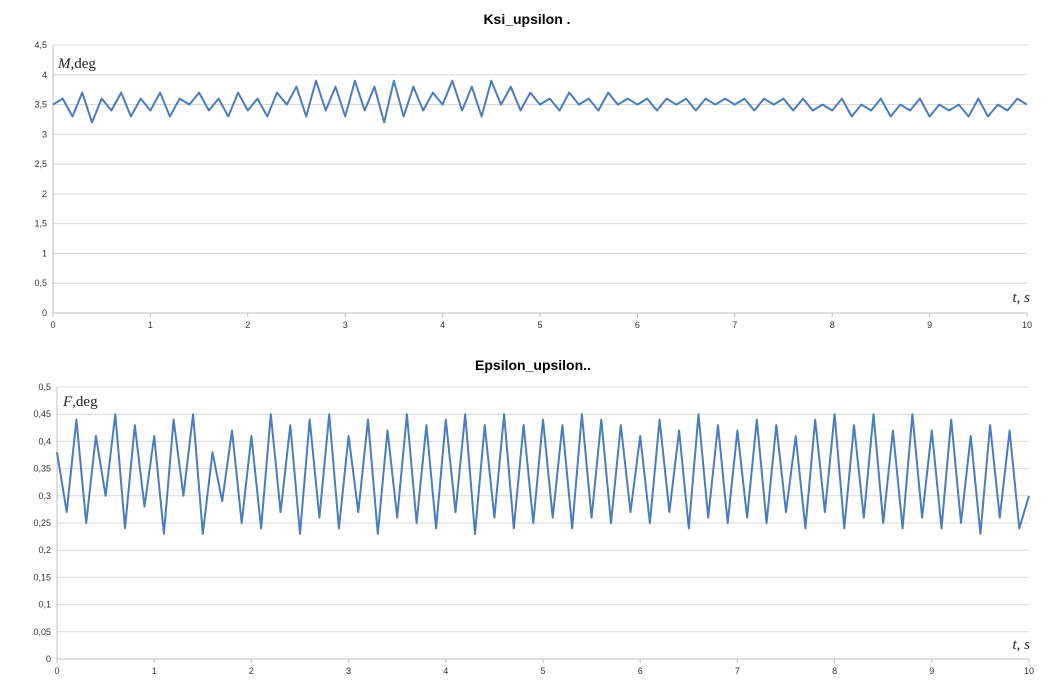 This screenshot has height=689, width=1053. I want to click on series-line, so click(540, 101).